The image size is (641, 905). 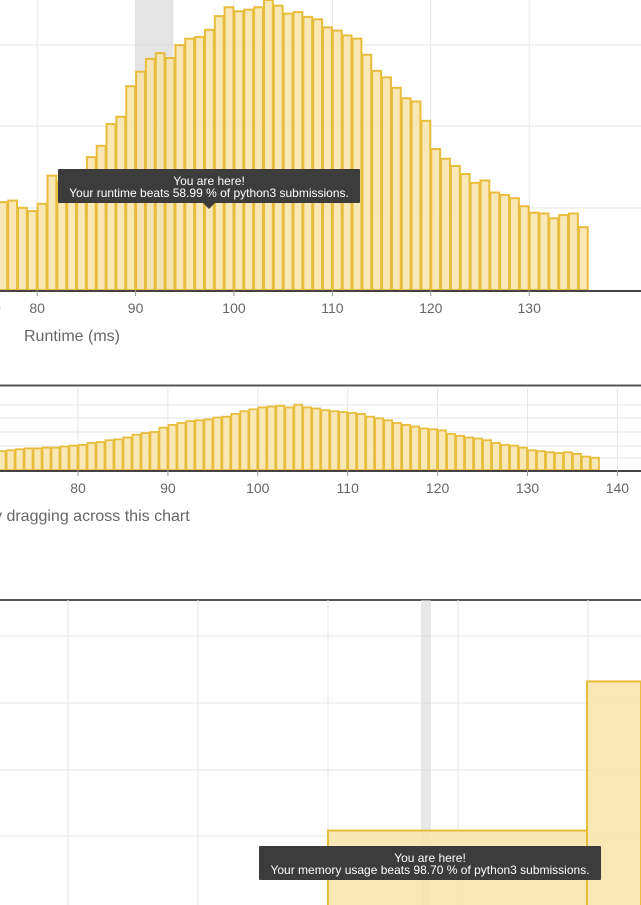 What do you see at coordinates (528, 488) in the screenshot?
I see `tick-label: 130` at bounding box center [528, 488].